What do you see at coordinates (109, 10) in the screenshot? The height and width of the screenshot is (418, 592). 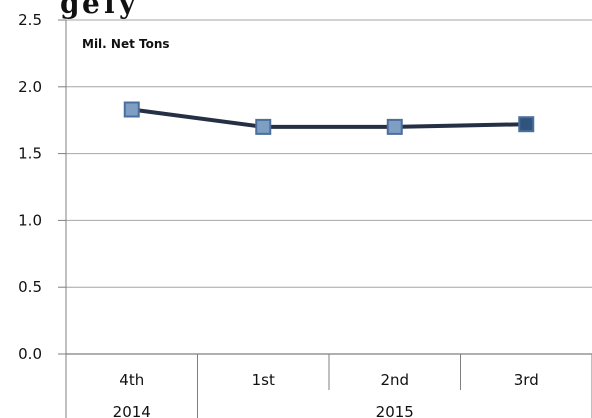 I see `chart-title-fragment: l` at bounding box center [109, 10].